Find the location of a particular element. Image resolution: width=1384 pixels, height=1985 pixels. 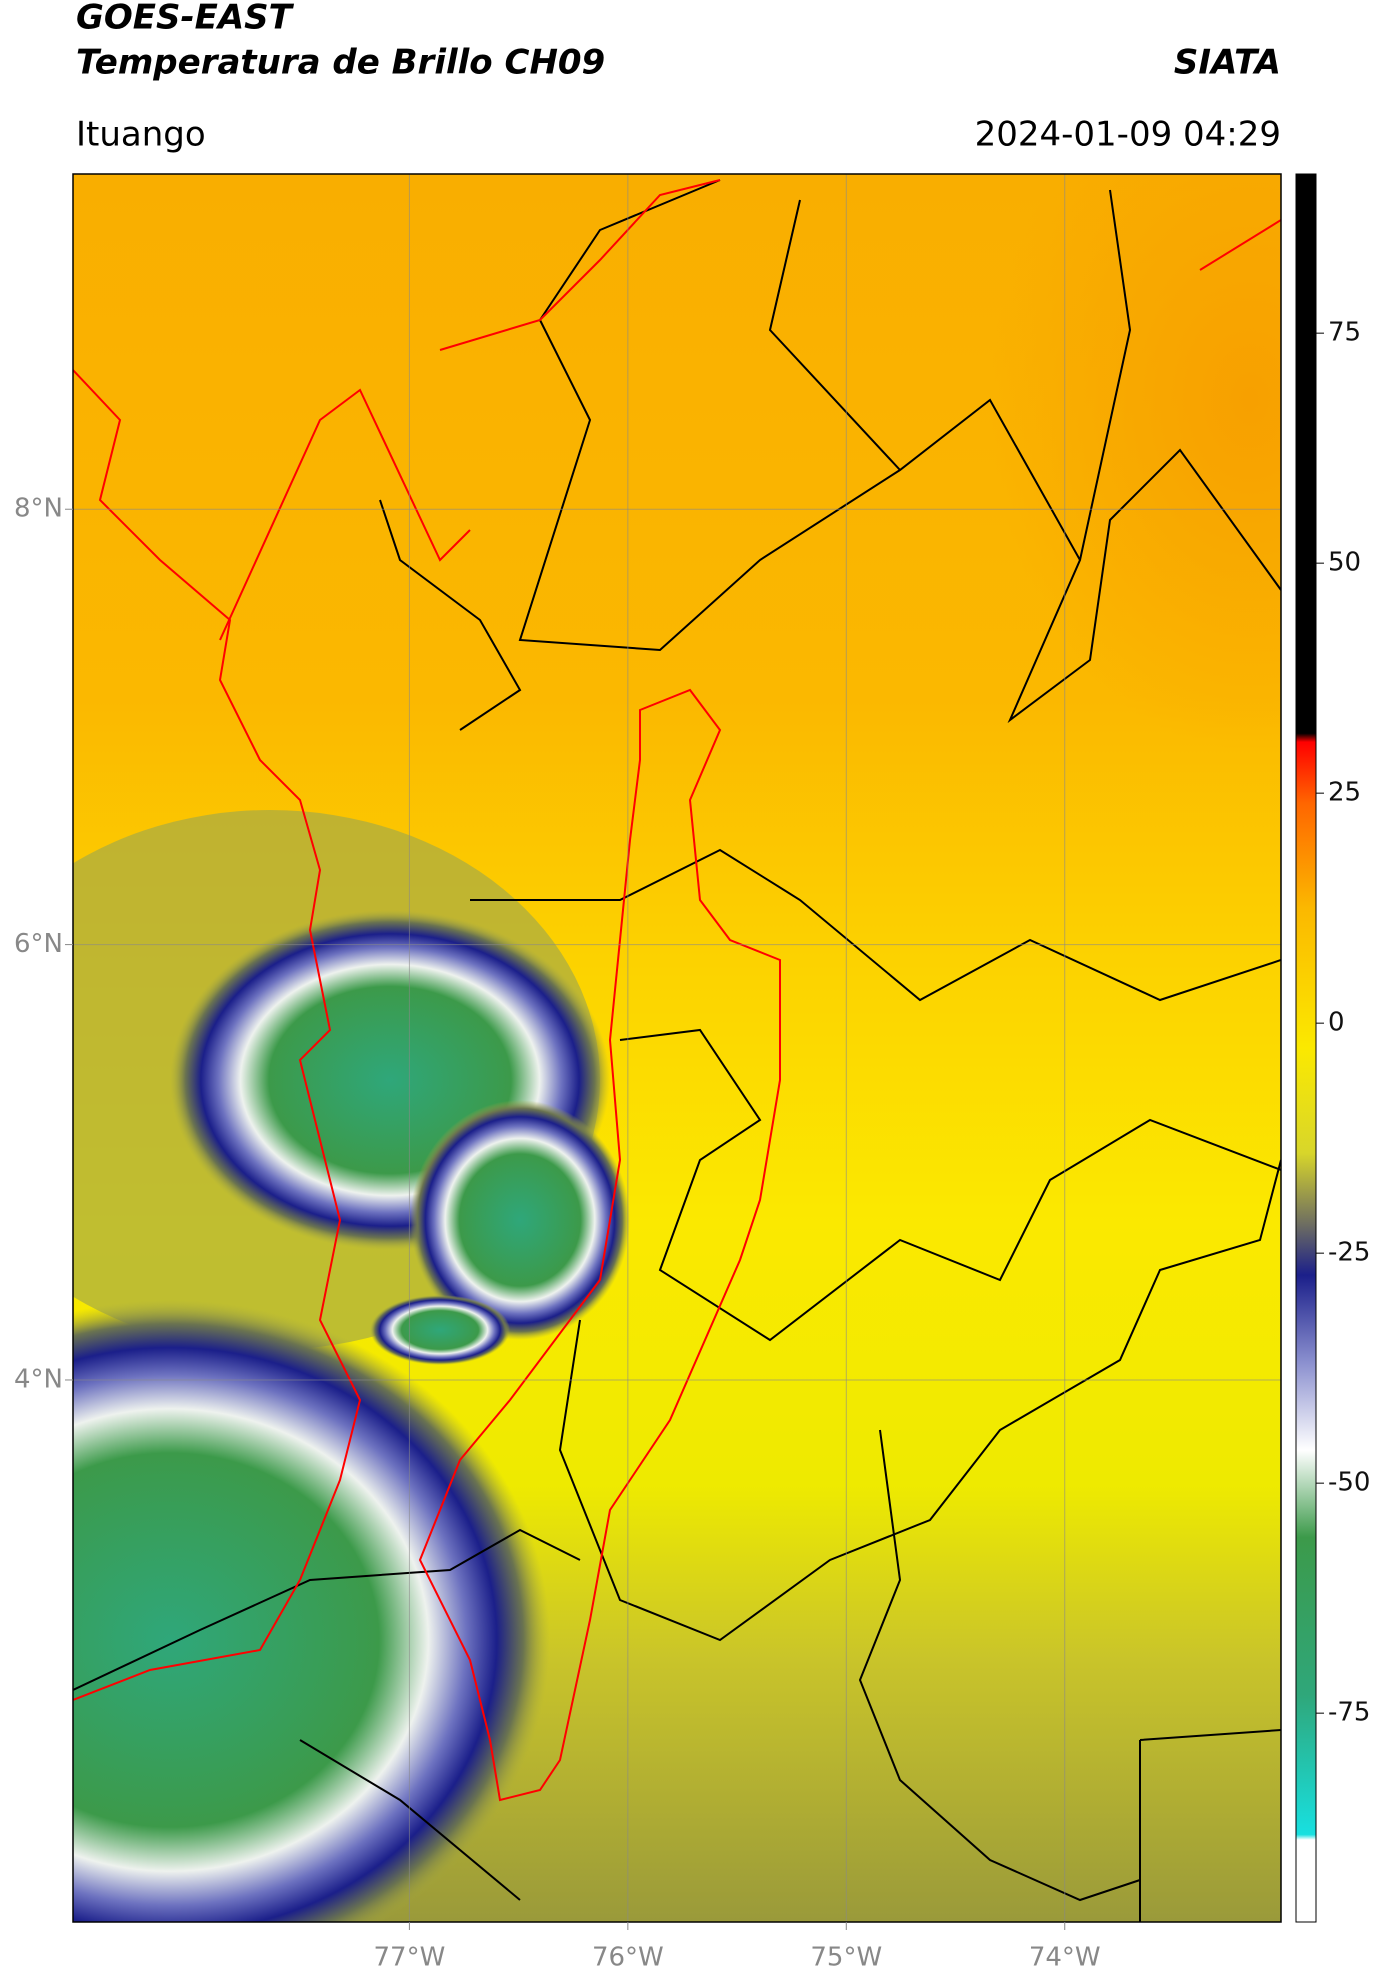

colorbar is located at coordinates (1306, 1048).